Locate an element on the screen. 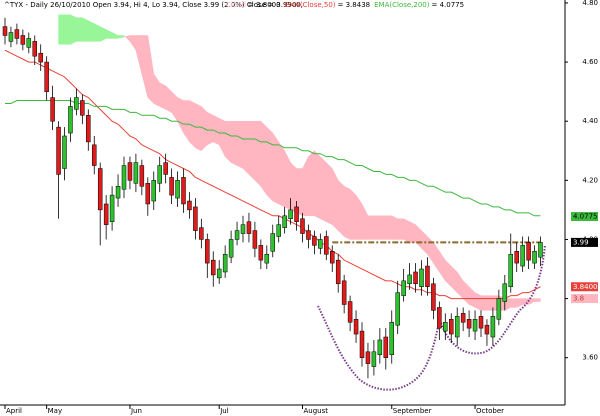  legend-name: EMA(Close,50) is located at coordinates (310, 5).